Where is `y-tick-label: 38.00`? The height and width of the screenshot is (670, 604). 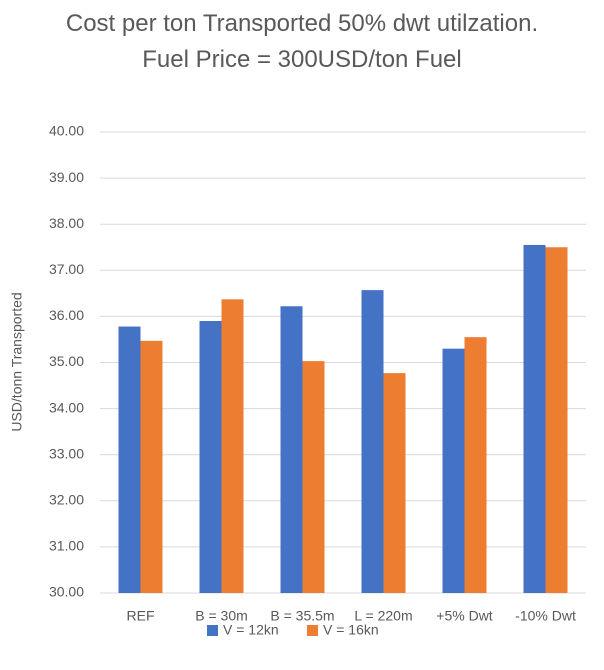
y-tick-label: 38.00 is located at coordinates (66, 223).